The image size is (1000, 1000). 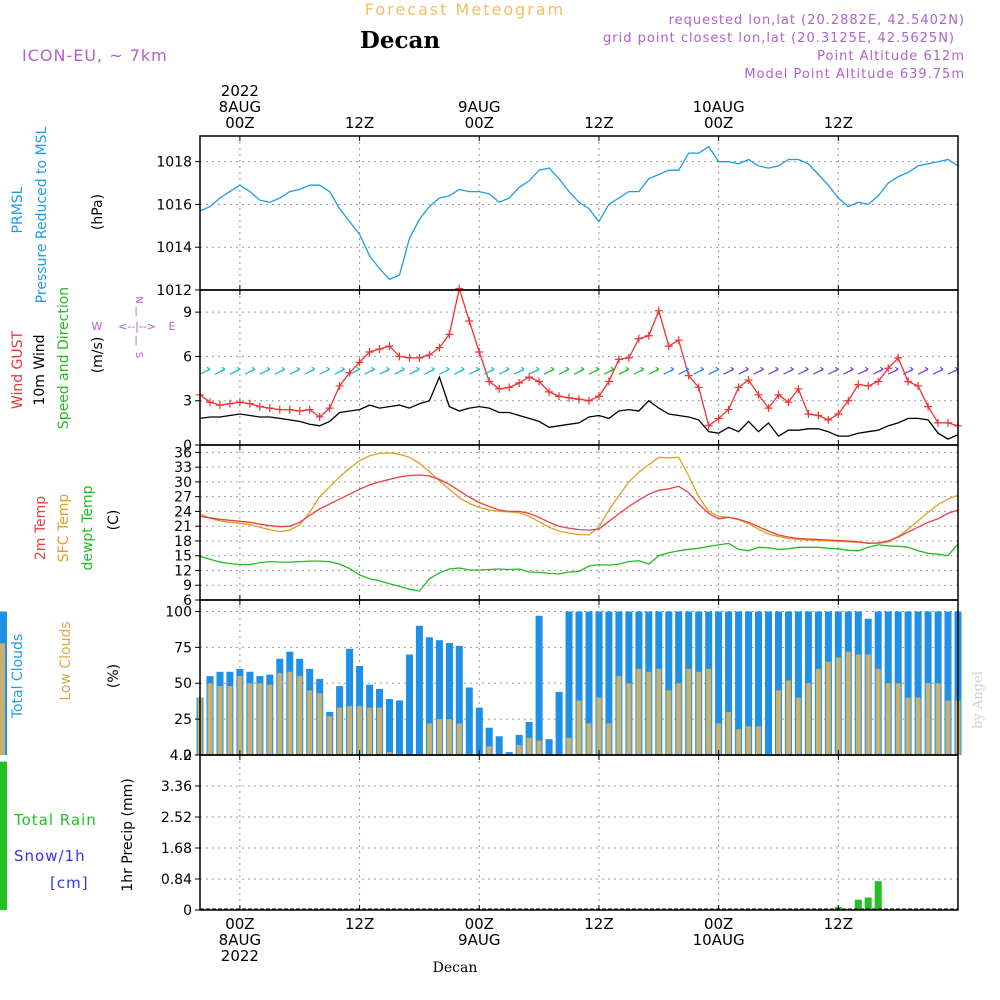 What do you see at coordinates (891, 56) in the screenshot?
I see `header-point-altitude: Point Altitude 612m` at bounding box center [891, 56].